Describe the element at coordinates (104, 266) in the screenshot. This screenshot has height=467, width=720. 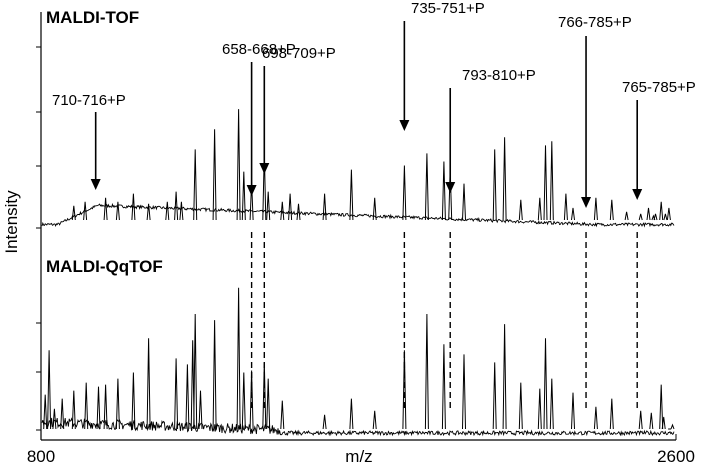
I see `panel-label: MALDI-QqTOF` at that location.